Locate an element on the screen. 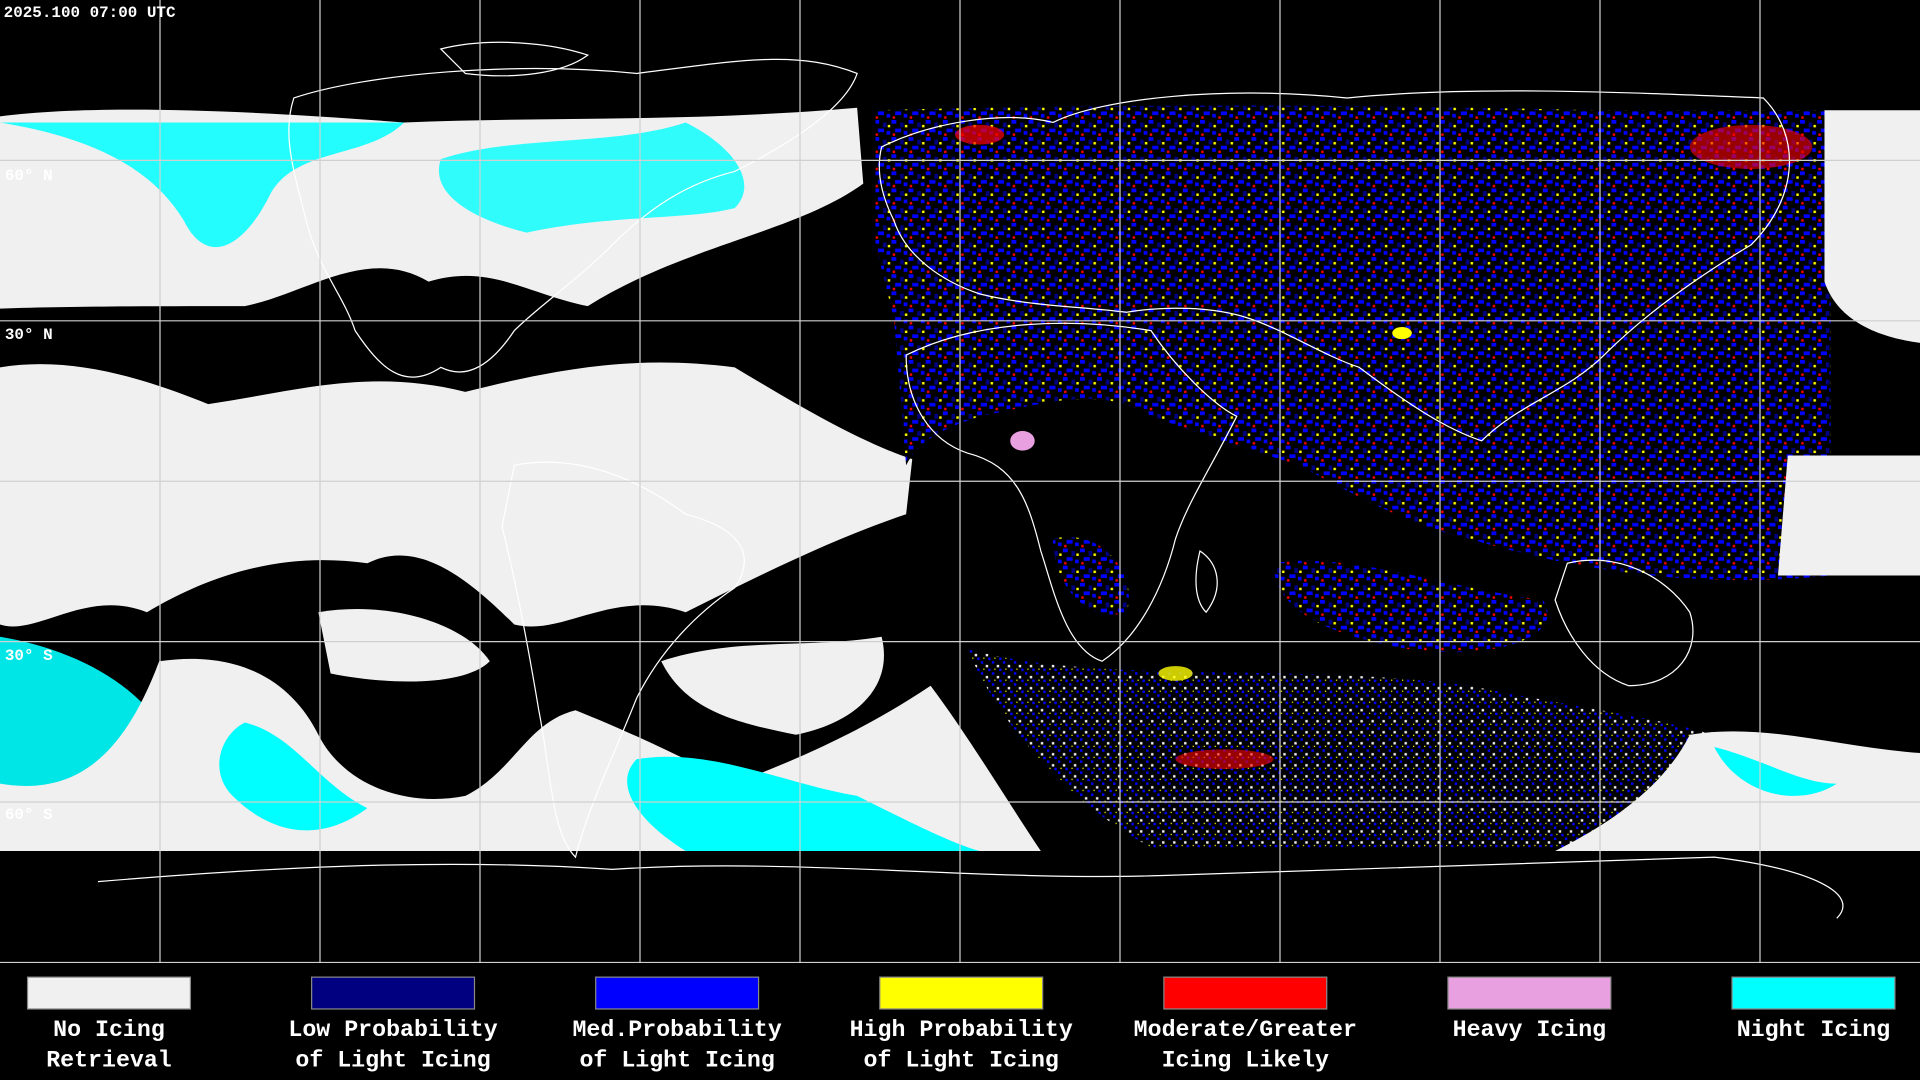 This screenshot has height=1080, width=1920. legend-label: Icing Likely is located at coordinates (1245, 1061).